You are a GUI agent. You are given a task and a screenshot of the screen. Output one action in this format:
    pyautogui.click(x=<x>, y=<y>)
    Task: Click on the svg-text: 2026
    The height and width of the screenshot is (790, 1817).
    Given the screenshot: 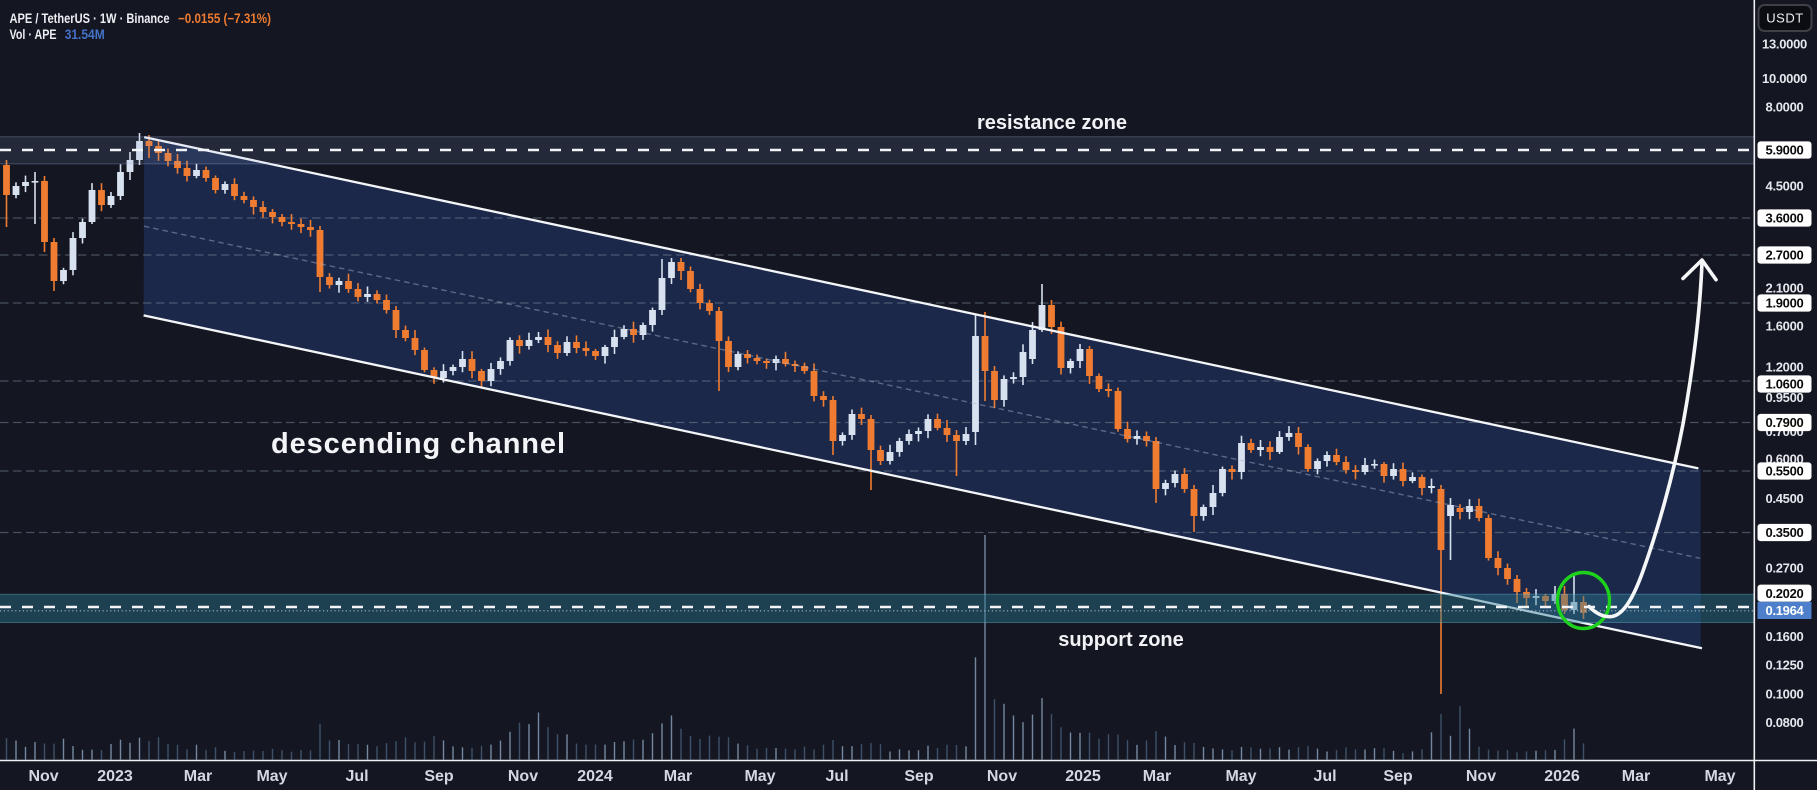 What is the action you would take?
    pyautogui.click(x=1562, y=776)
    